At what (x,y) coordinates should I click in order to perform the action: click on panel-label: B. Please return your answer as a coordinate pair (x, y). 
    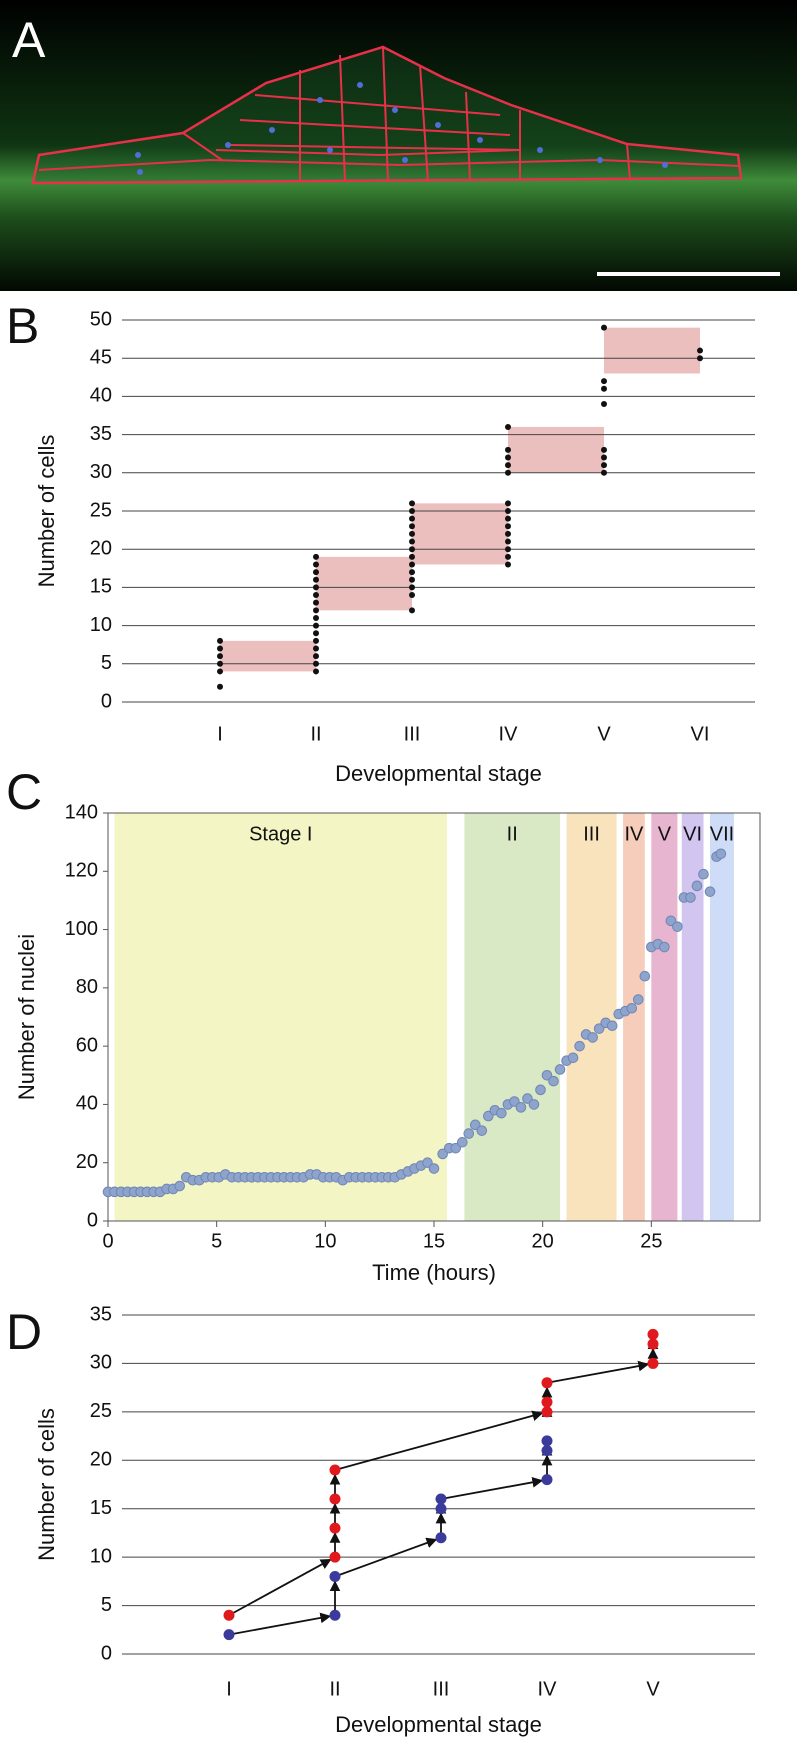
    Looking at the image, I should click on (22, 326).